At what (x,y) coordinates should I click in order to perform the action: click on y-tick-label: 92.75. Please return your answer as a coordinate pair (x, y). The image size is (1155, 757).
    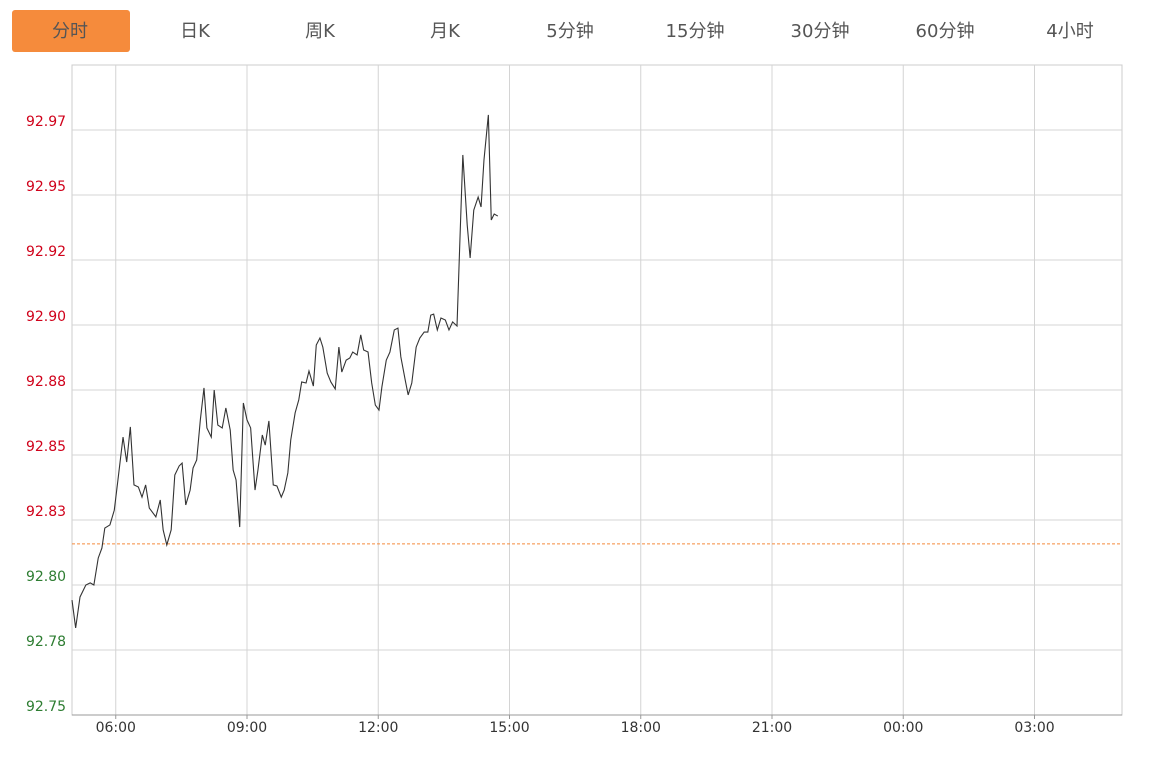
    Looking at the image, I should click on (46, 707).